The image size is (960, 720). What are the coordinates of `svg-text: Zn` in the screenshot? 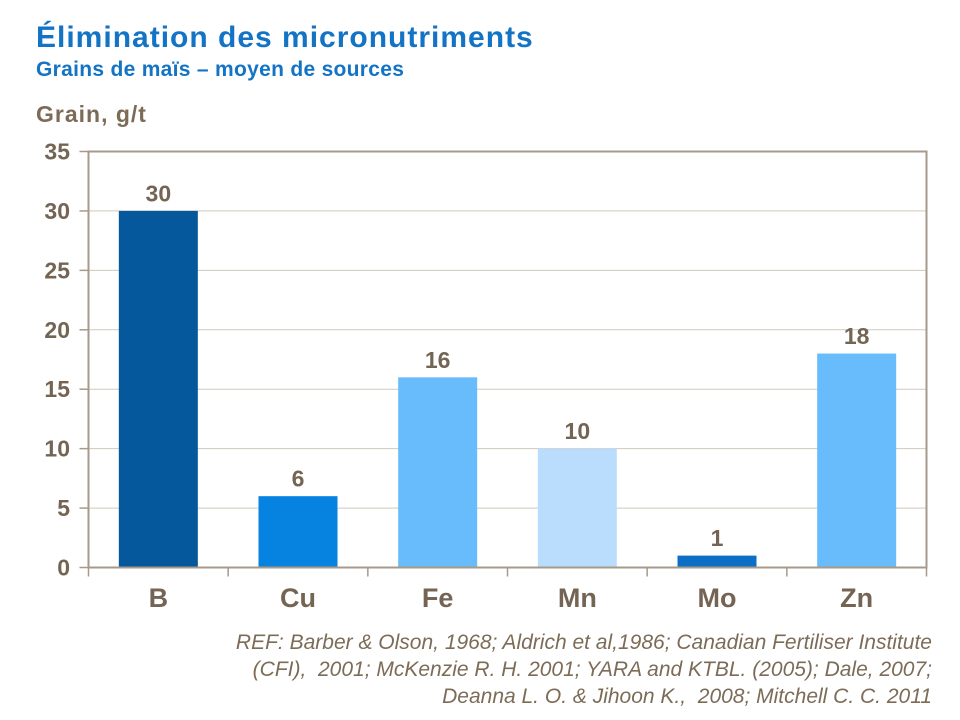 It's located at (856, 598).